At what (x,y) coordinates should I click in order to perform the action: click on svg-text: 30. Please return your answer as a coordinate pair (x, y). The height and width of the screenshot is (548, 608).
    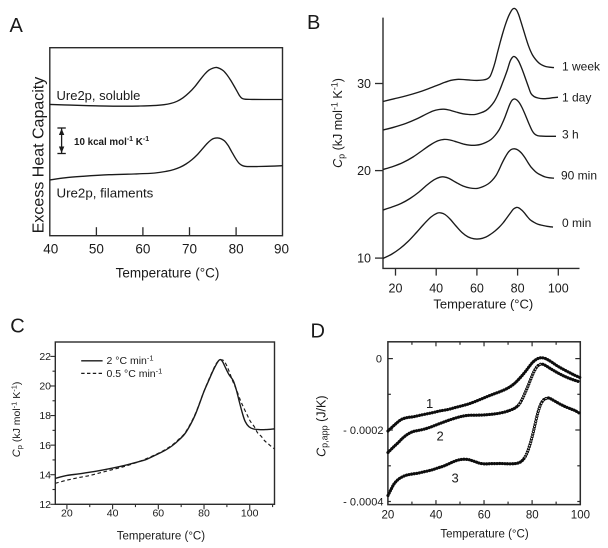
    Looking at the image, I should click on (364, 84).